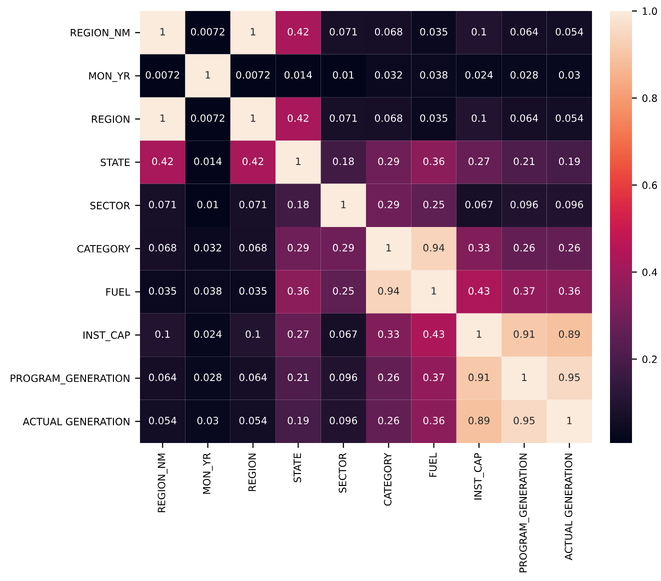 The image size is (661, 581). I want to click on y-tick-label: ACTUAL GENERATION, so click(76, 422).